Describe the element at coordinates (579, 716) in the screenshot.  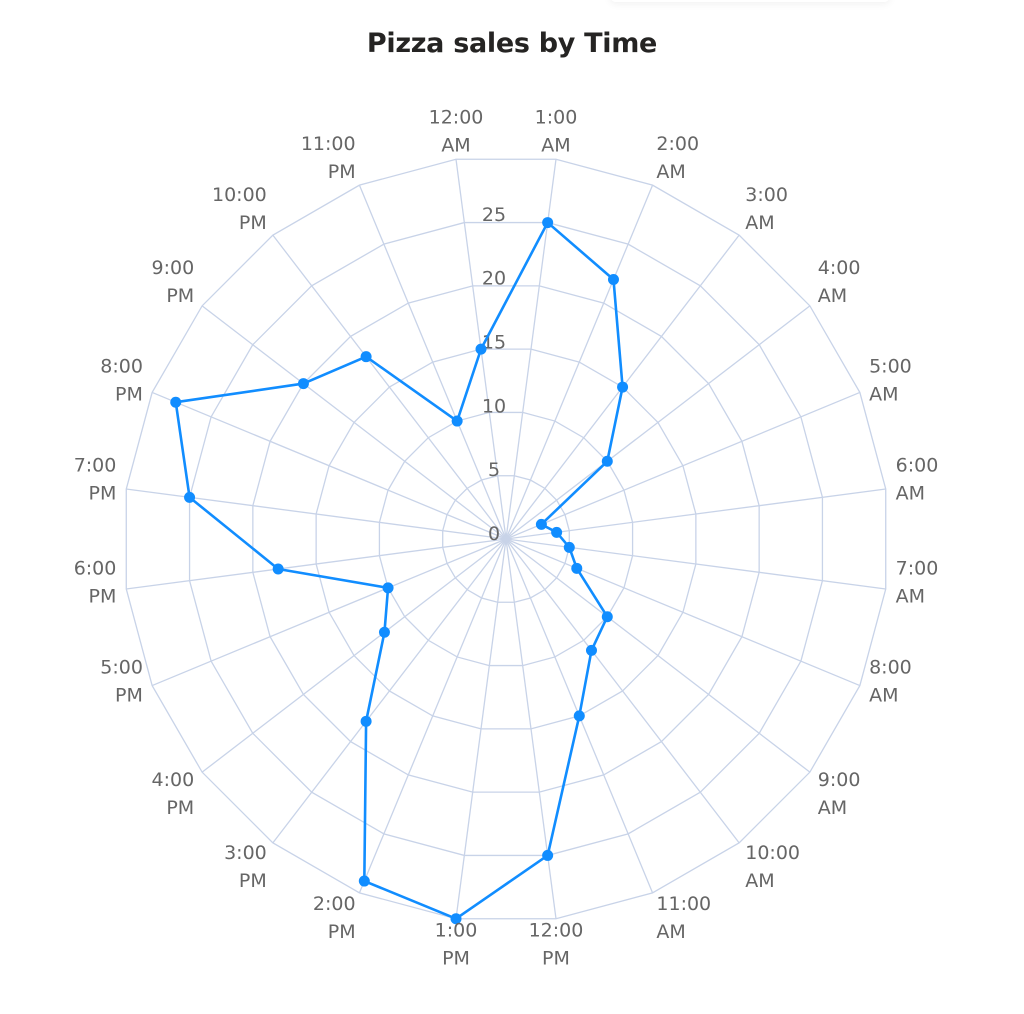
I see `data-point-11-00-am` at that location.